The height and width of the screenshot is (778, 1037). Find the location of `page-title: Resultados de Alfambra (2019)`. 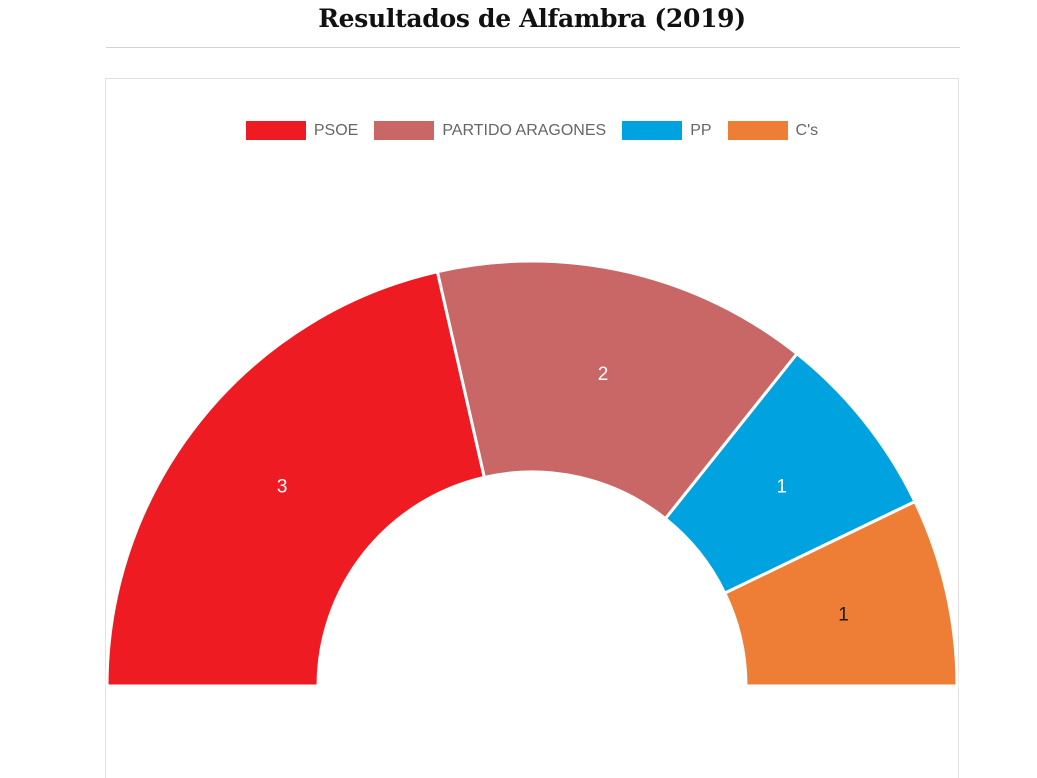

page-title: Resultados de Alfambra (2019) is located at coordinates (532, 18).